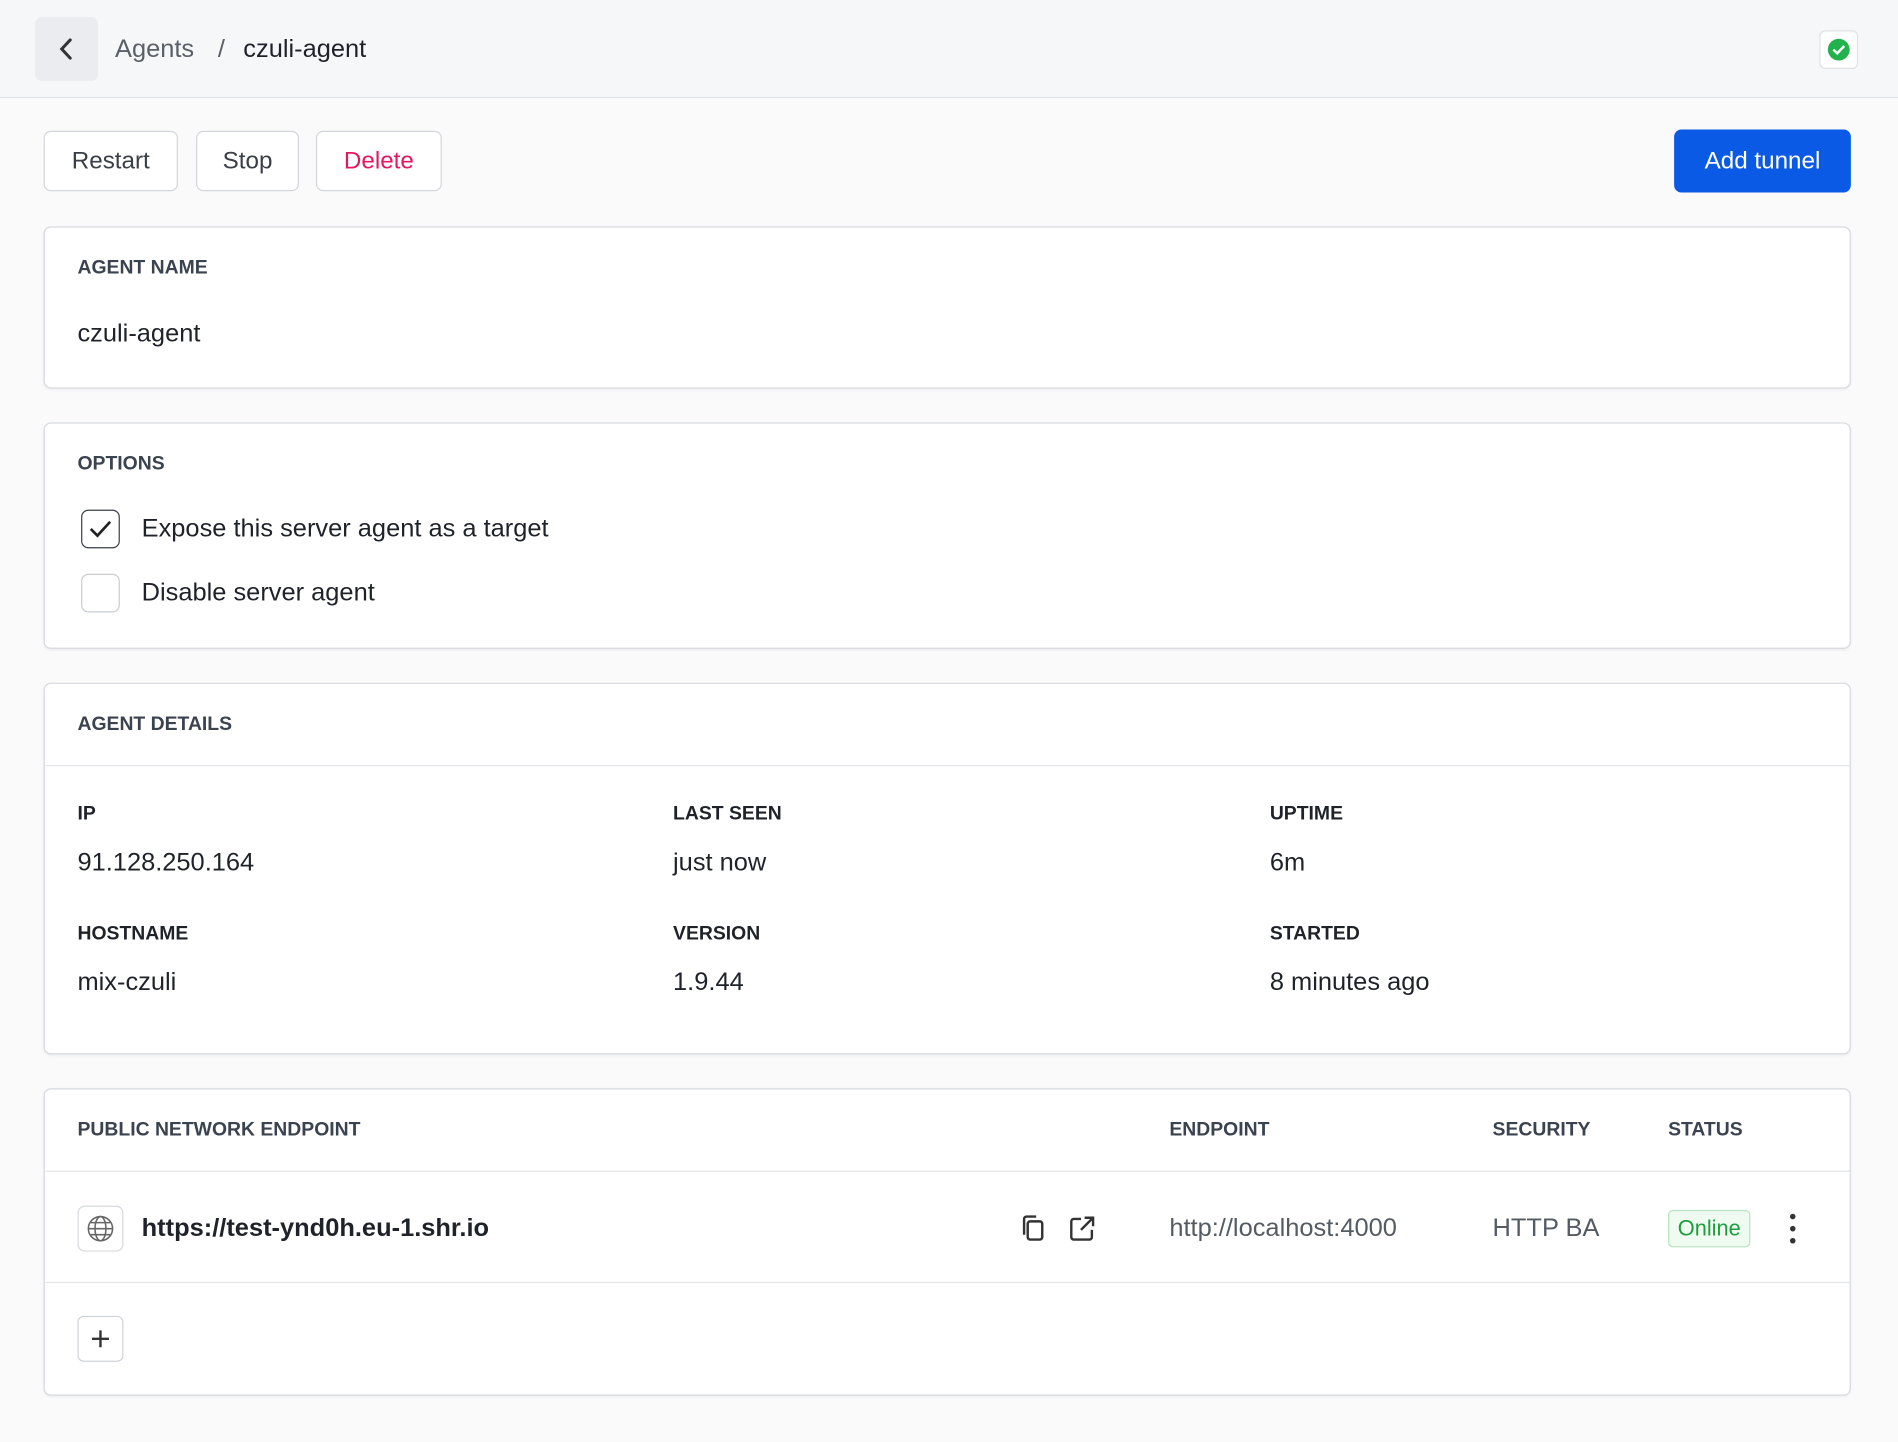 This screenshot has width=1898, height=1442. What do you see at coordinates (86, 814) in the screenshot?
I see `field-label: IP` at bounding box center [86, 814].